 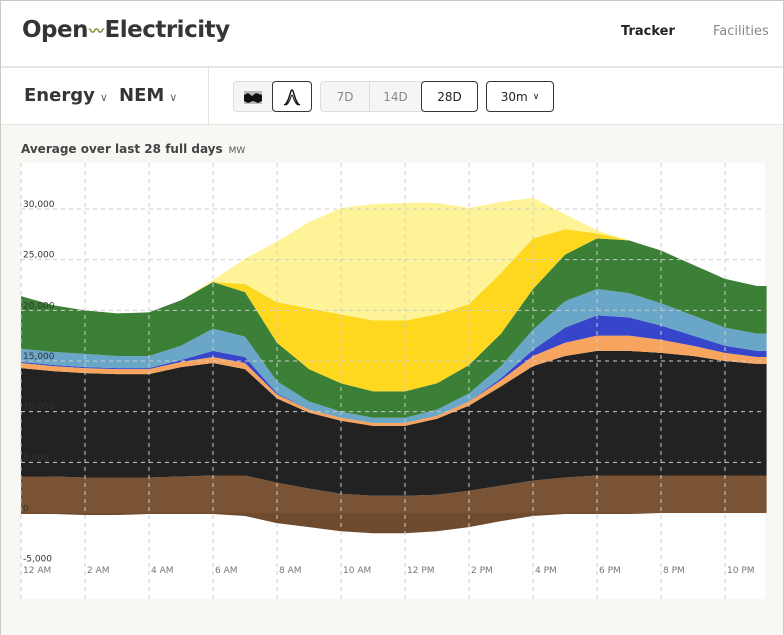 I want to click on x-tick-label: 2 AM, so click(x=98, y=571).